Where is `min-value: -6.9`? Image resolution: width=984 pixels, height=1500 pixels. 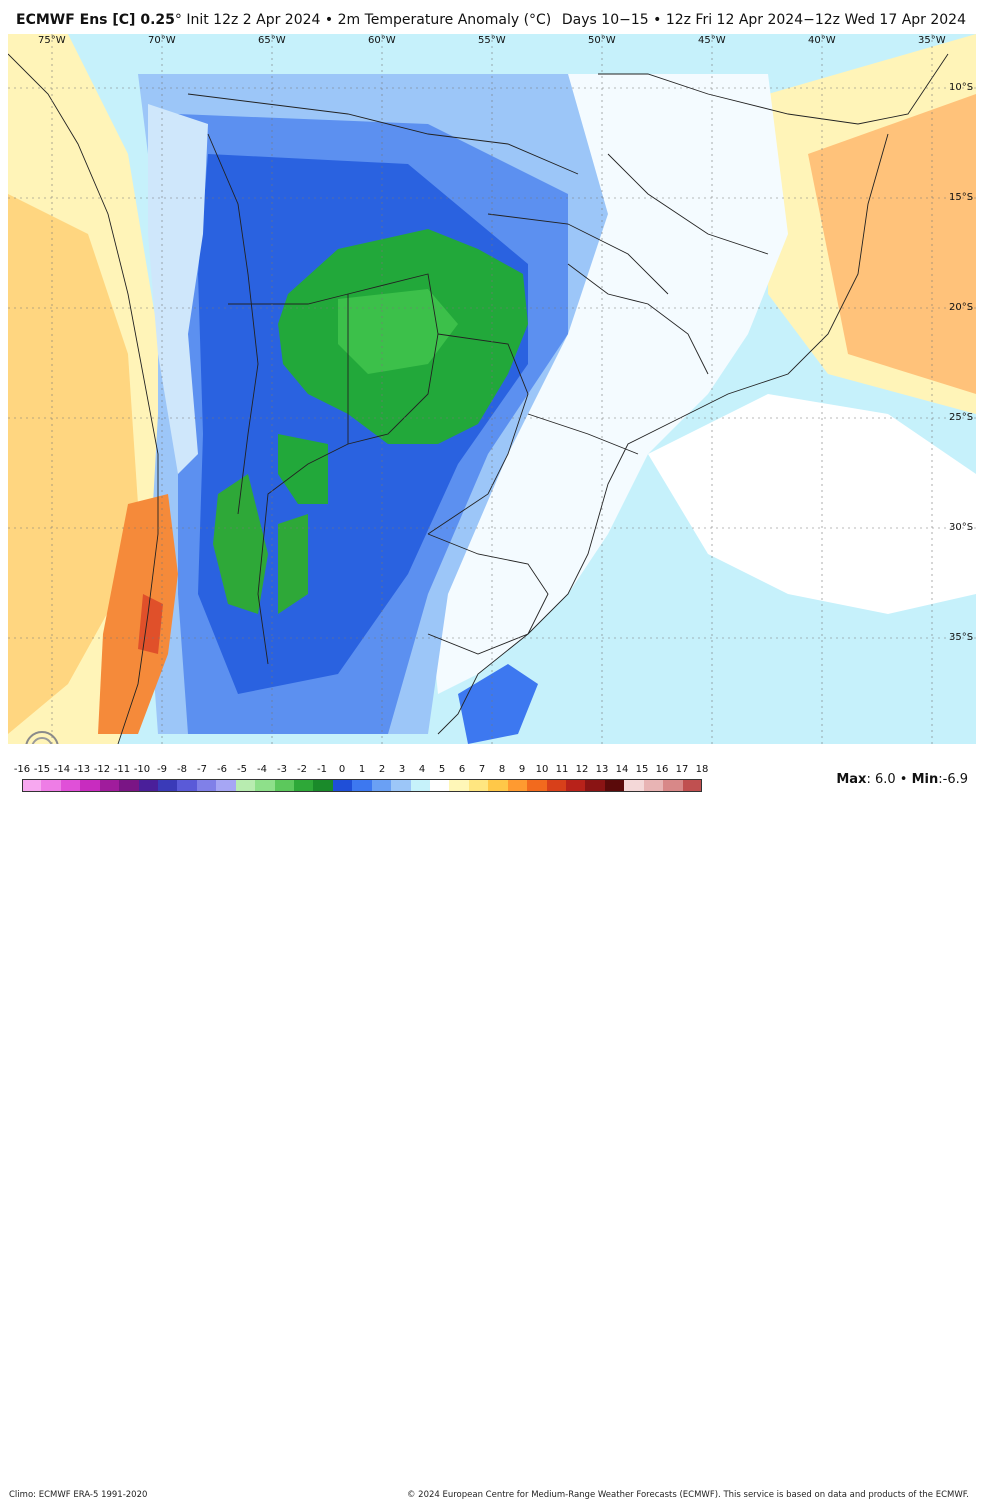 min-value: -6.9 is located at coordinates (955, 779).